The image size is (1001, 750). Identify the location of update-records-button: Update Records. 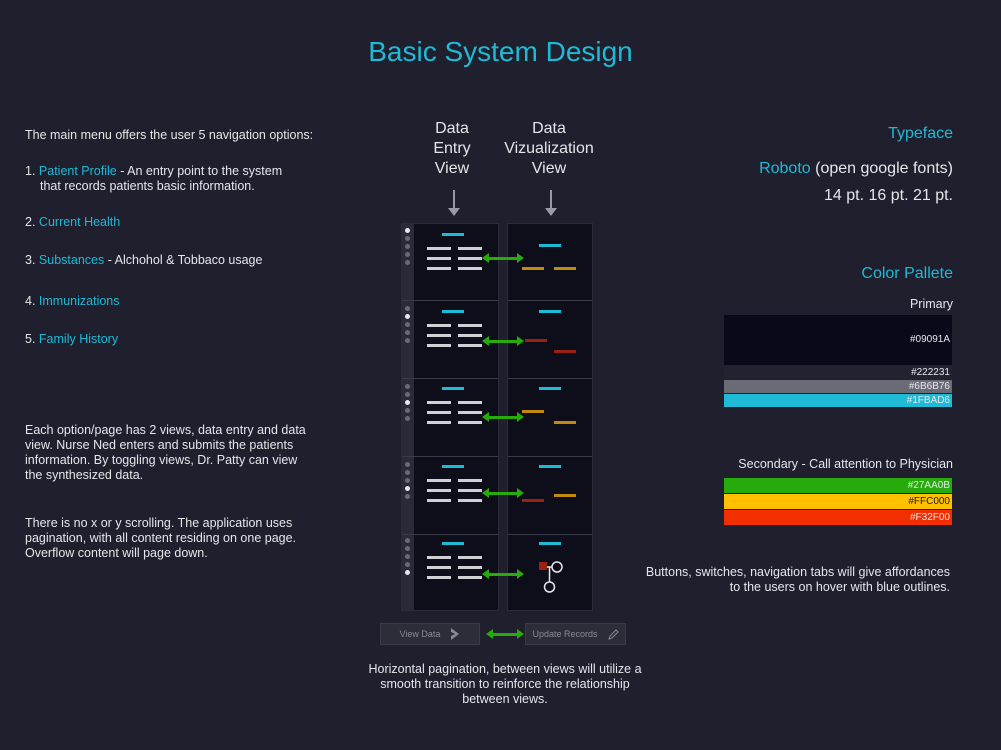
(575, 634).